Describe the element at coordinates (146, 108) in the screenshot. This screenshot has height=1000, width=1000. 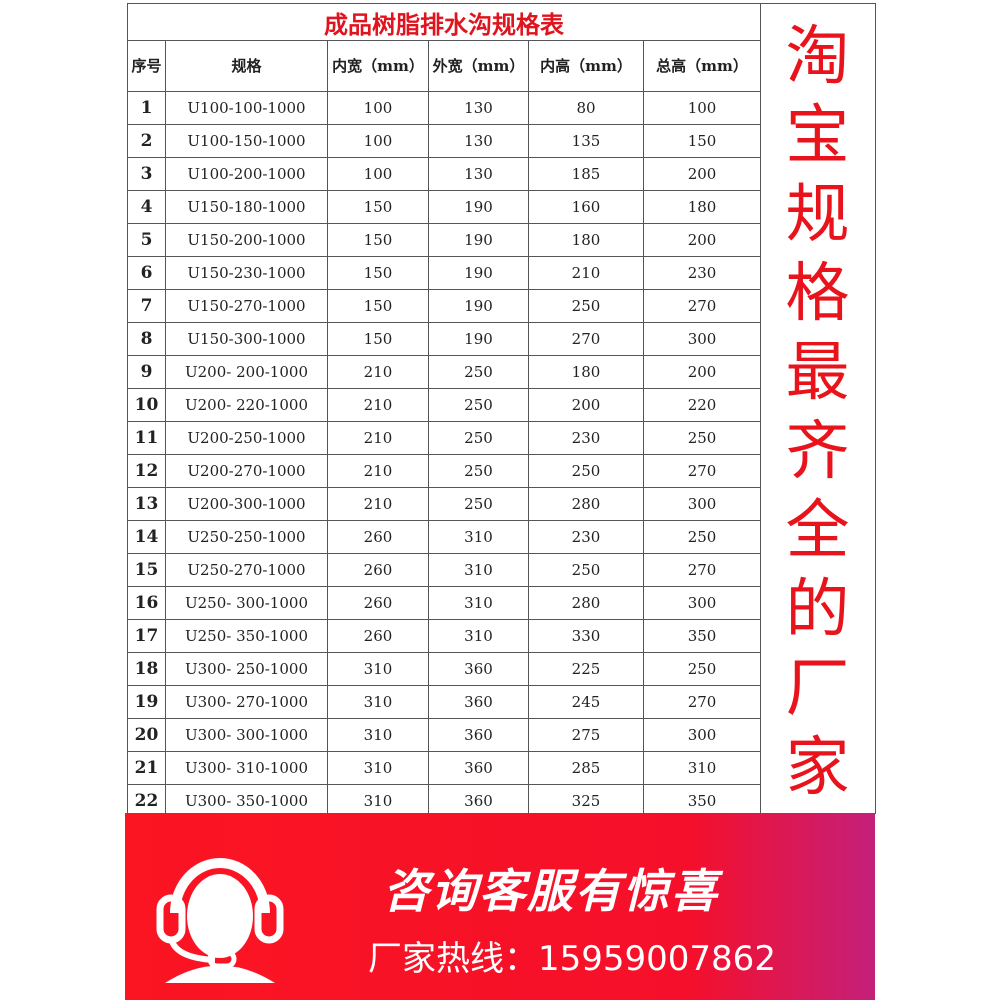
I see `table-cell: 1` at that location.